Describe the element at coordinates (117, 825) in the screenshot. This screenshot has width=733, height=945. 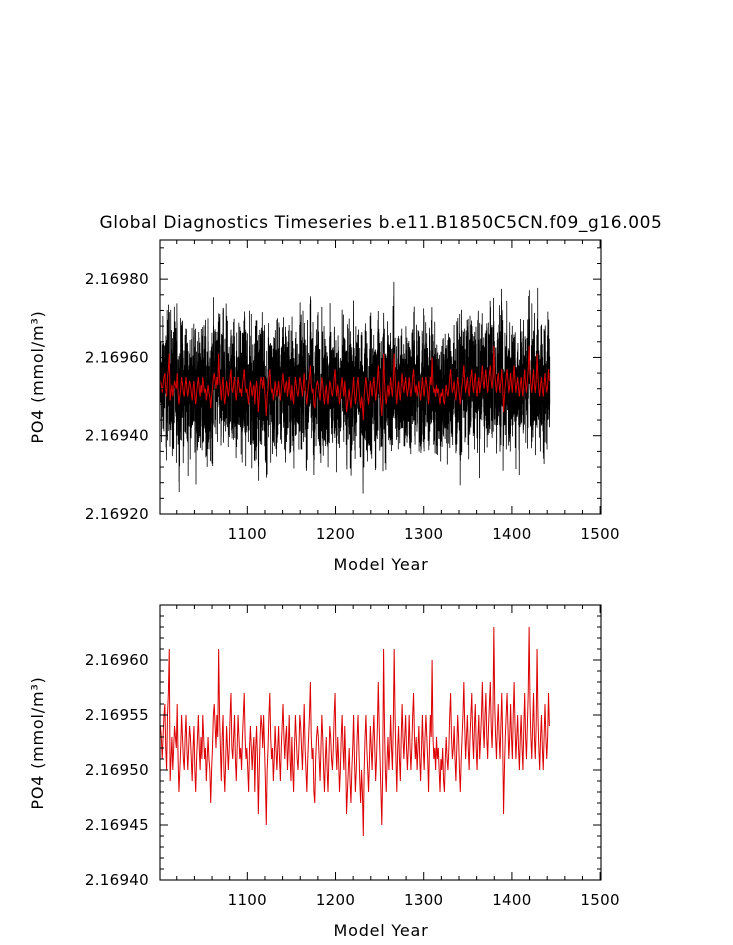
I see `bottom-y-tick-label: 2.16945` at that location.